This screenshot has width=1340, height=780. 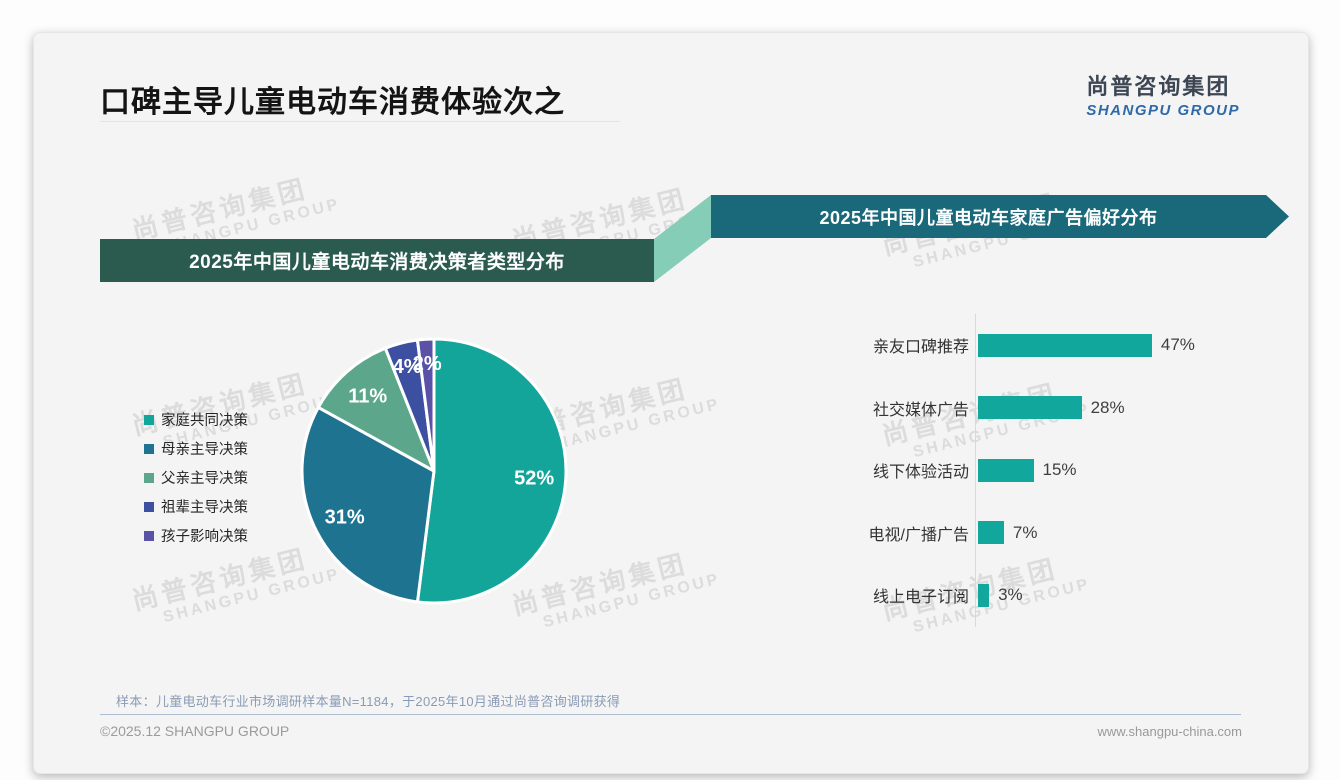 I want to click on legend-item-2: 父亲主导决策, so click(x=196, y=477).